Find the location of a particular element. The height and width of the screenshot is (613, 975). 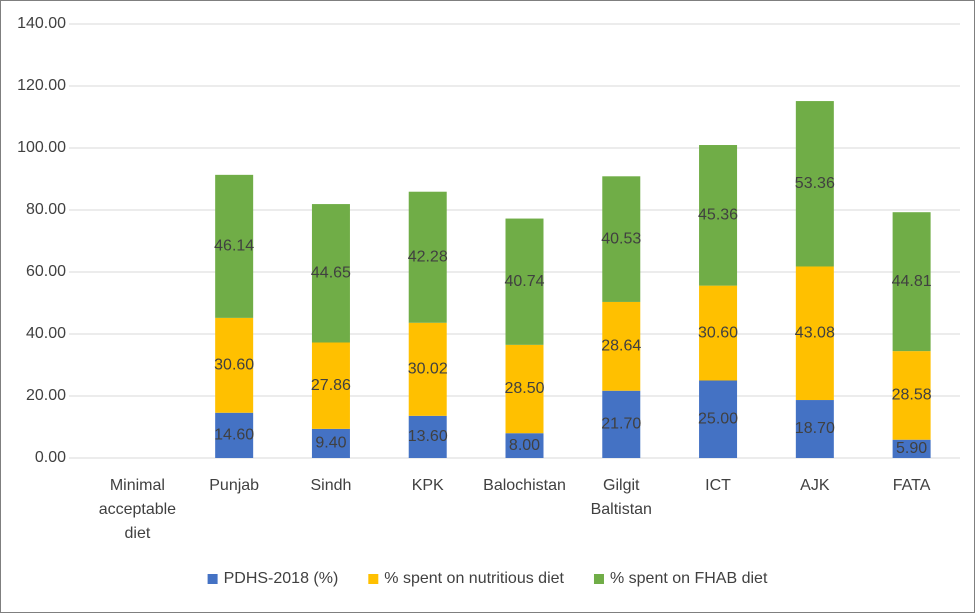

y-tick-label: 60.00 is located at coordinates (46, 271).